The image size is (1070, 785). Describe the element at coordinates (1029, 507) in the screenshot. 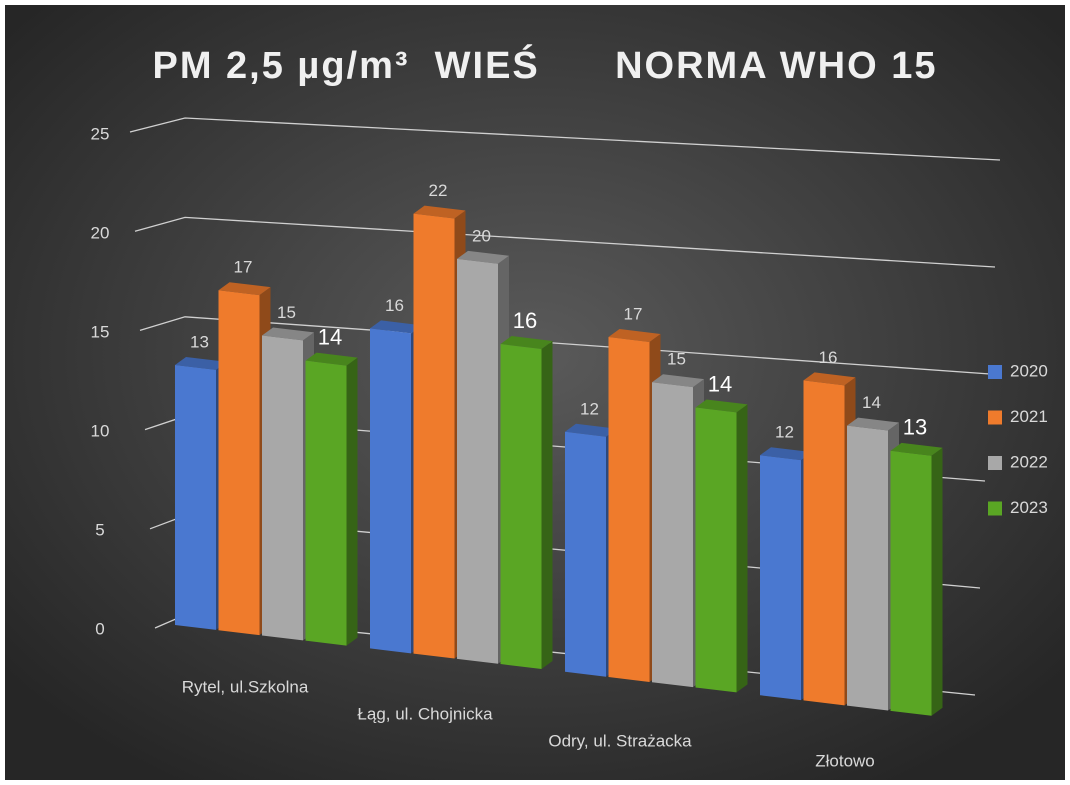

I see `legend-label: 2023` at that location.